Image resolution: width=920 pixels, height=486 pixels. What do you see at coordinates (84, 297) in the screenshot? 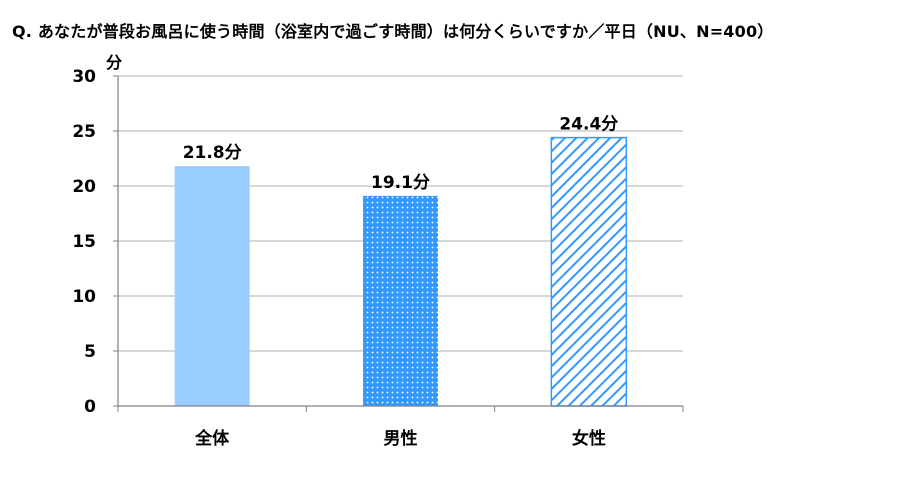
I see `y-tick-label: 10` at bounding box center [84, 297].